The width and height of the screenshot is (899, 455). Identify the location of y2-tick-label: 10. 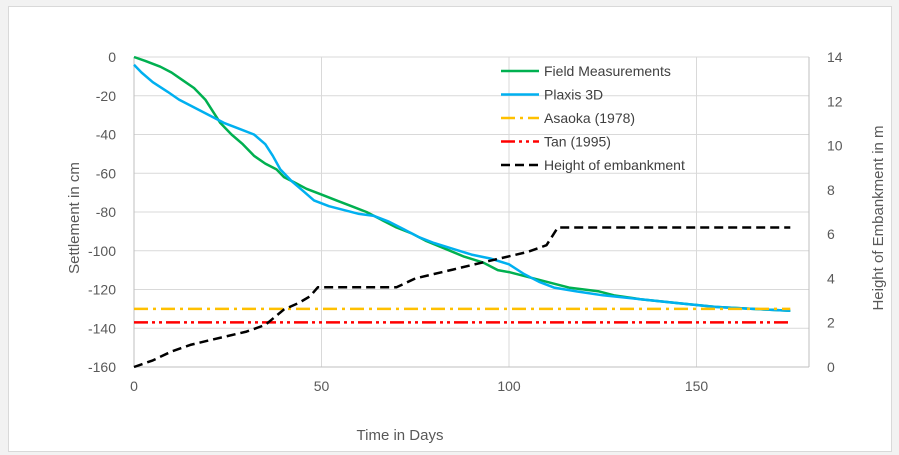
(835, 146).